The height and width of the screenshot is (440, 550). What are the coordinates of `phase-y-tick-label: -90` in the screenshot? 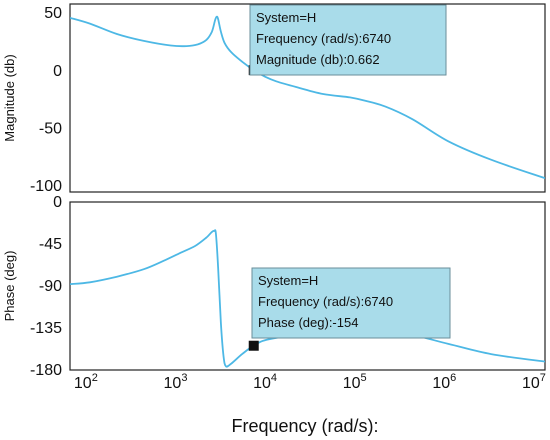 It's located at (50, 286).